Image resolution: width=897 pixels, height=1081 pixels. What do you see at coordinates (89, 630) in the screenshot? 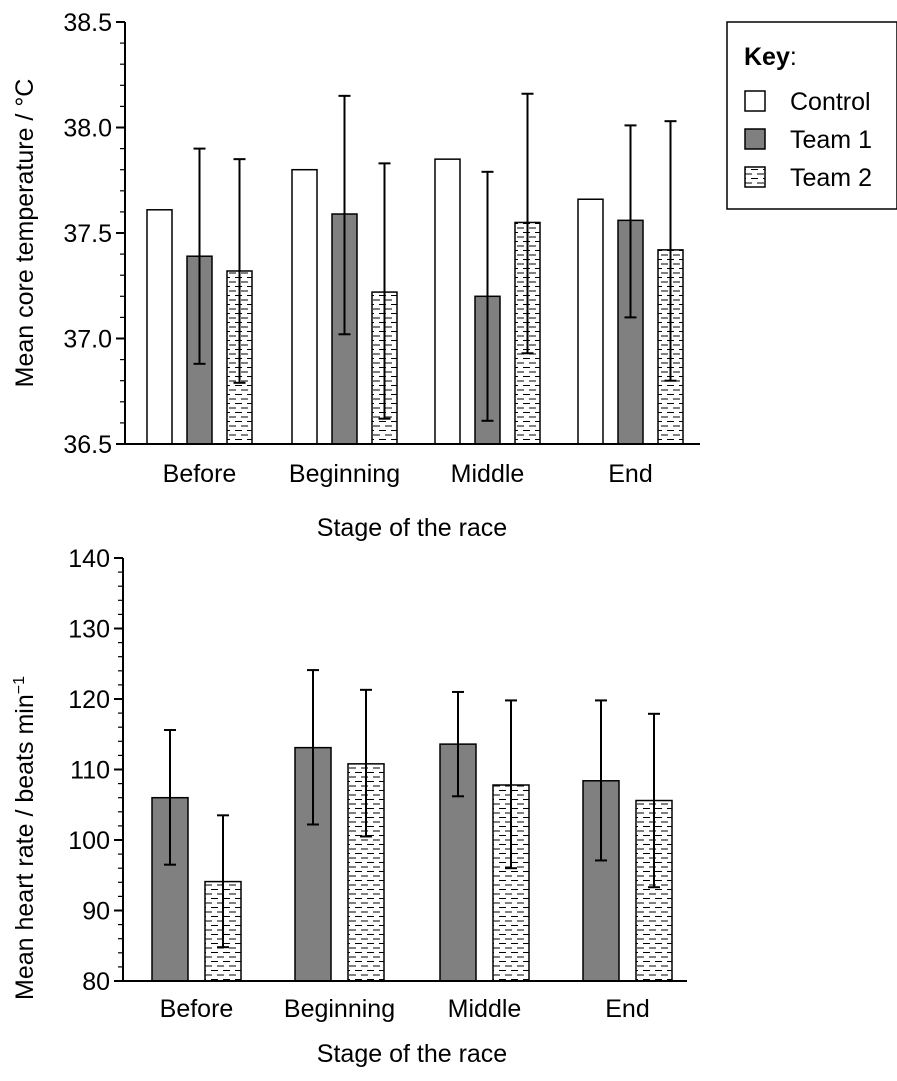
I see `heart-rate-y-tick-label: 130` at bounding box center [89, 630].